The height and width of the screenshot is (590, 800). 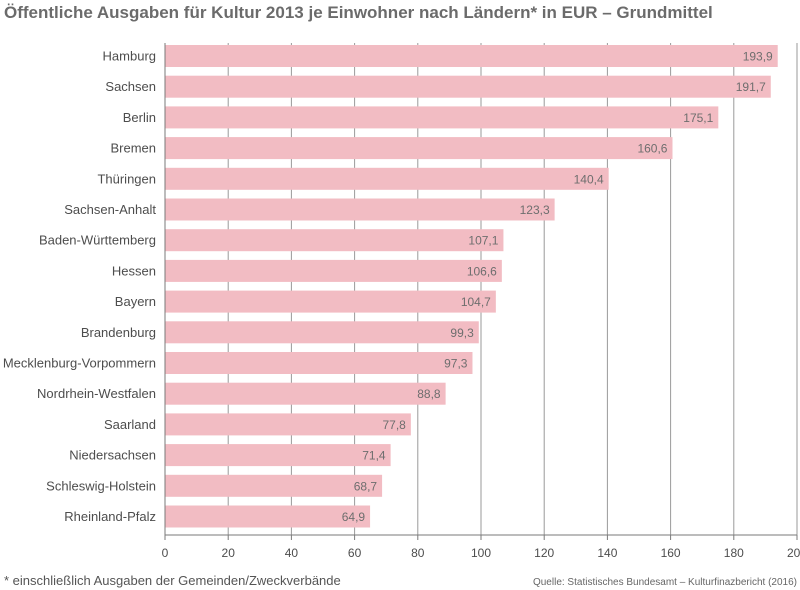 I want to click on value-label: 71,4, so click(x=374, y=456).